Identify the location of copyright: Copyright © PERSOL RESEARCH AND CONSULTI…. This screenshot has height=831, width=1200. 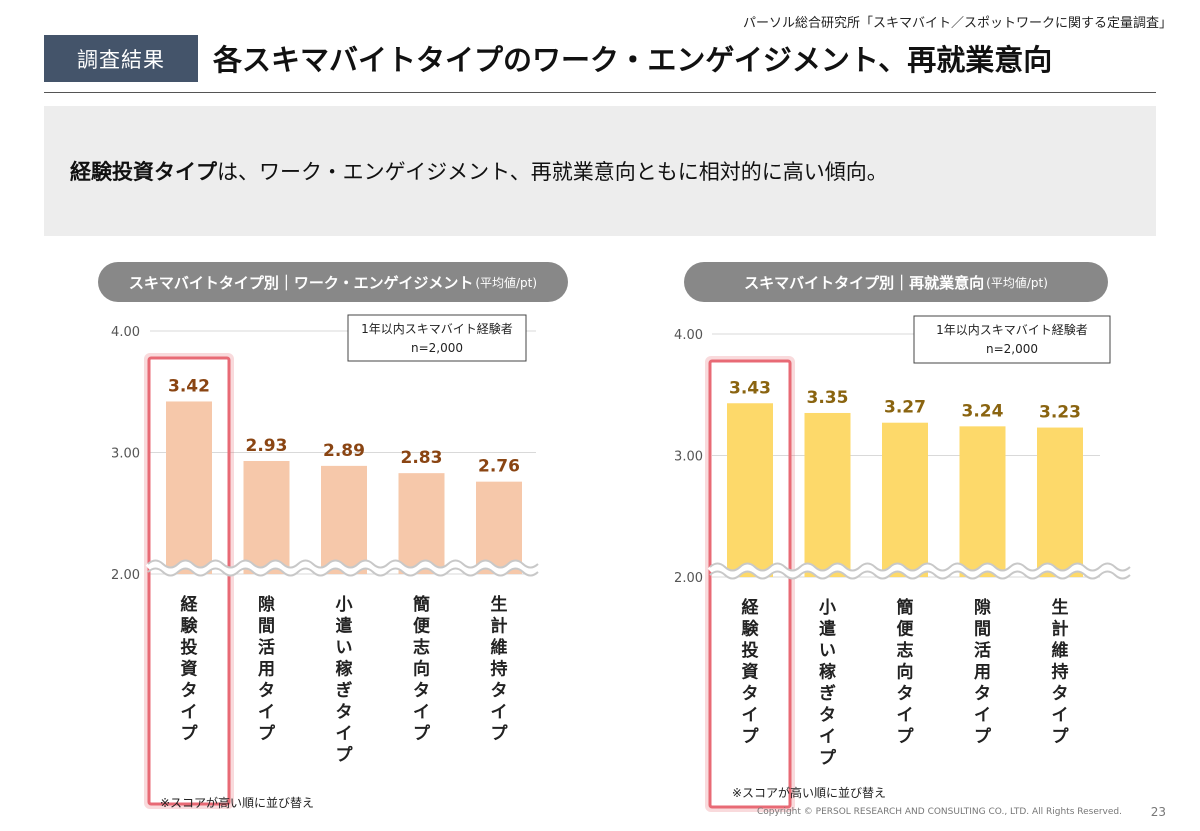
(939, 812).